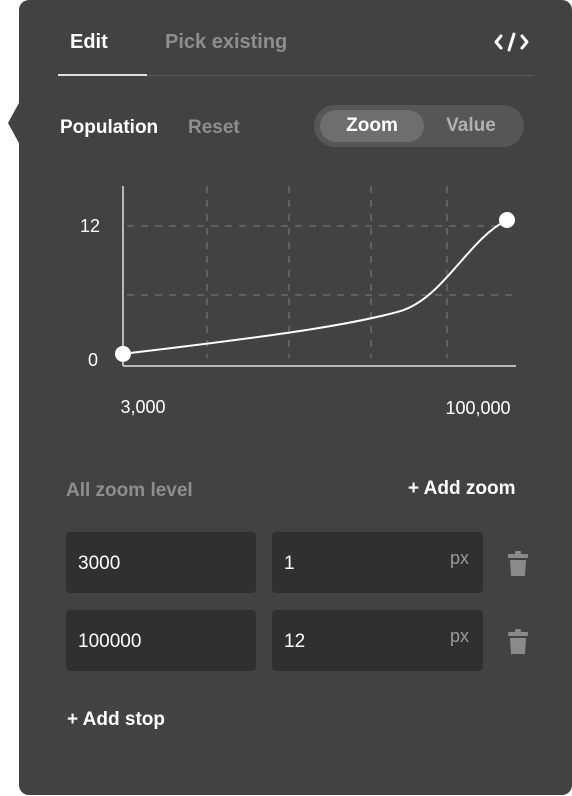 This screenshot has width=572, height=796. What do you see at coordinates (109, 127) in the screenshot?
I see `property-name: Population` at bounding box center [109, 127].